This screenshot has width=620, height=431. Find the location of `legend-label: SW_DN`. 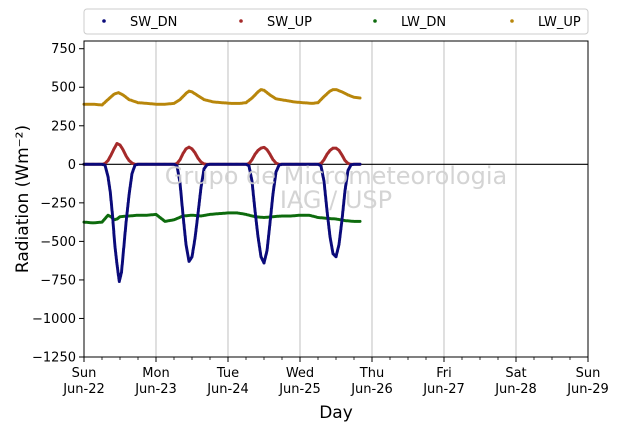

legend-label: SW_DN is located at coordinates (153, 22).